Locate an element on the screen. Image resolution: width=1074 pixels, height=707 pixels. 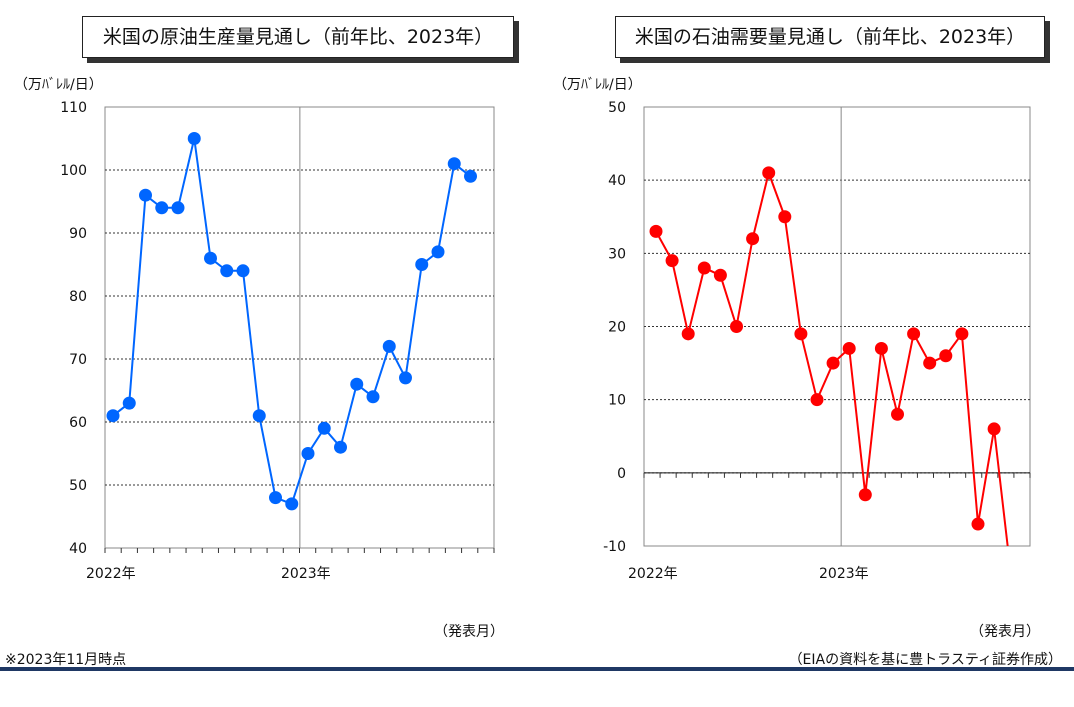
chart1-y-tick-label: 90 is located at coordinates (78, 234).